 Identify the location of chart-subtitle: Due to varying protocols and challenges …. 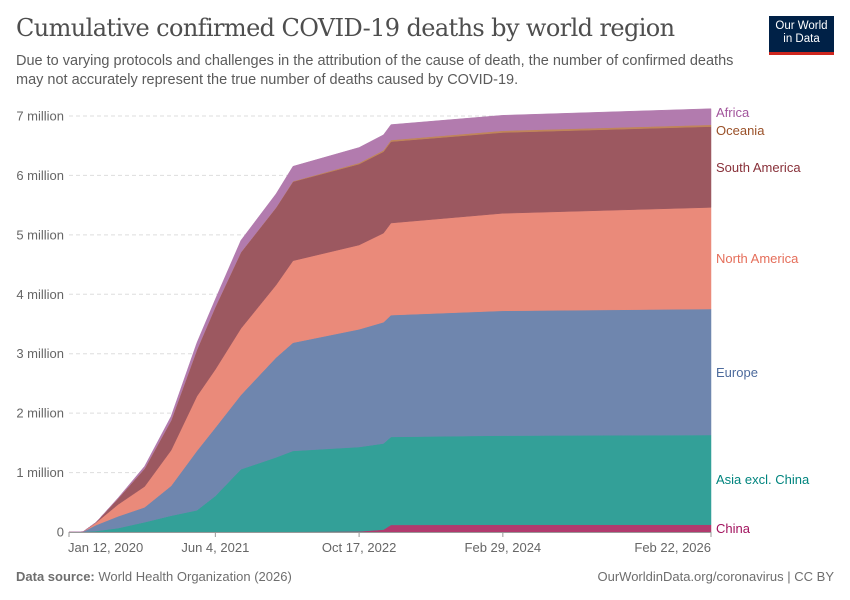
(375, 70).